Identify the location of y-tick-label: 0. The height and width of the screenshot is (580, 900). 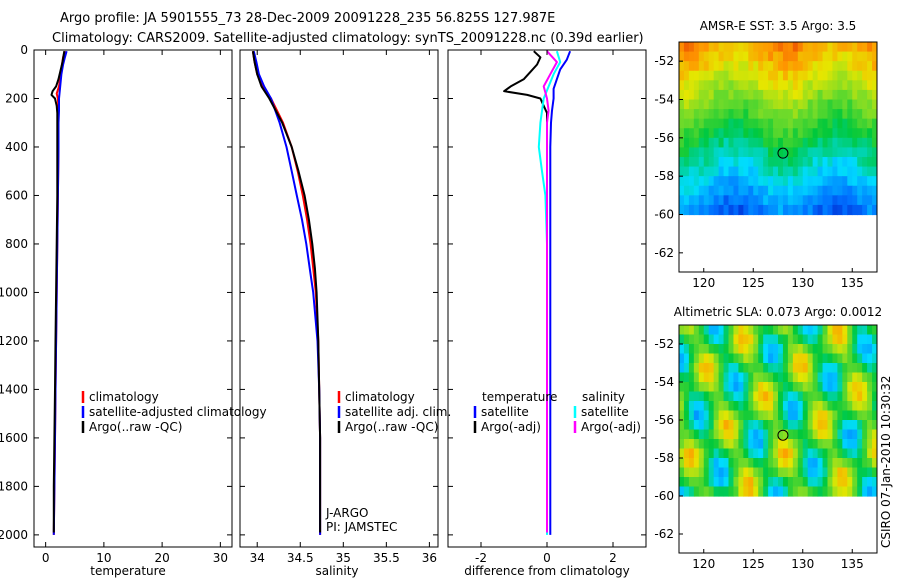
(24, 50).